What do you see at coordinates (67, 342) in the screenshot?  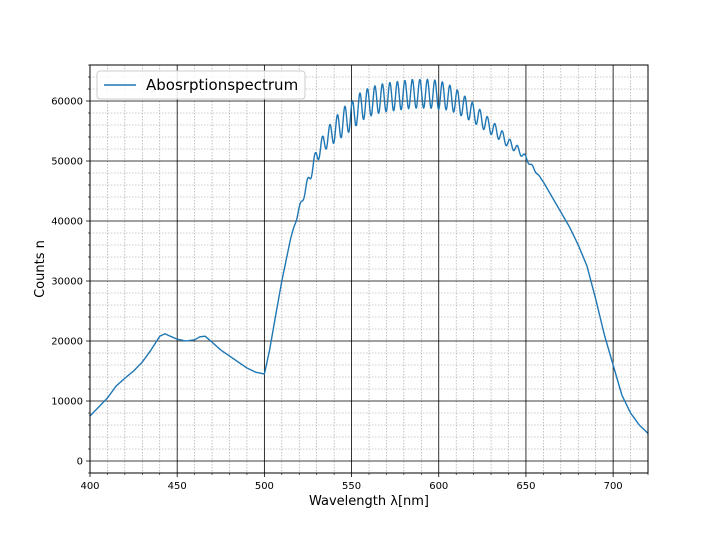 I see `y-tick-label: 20000` at bounding box center [67, 342].